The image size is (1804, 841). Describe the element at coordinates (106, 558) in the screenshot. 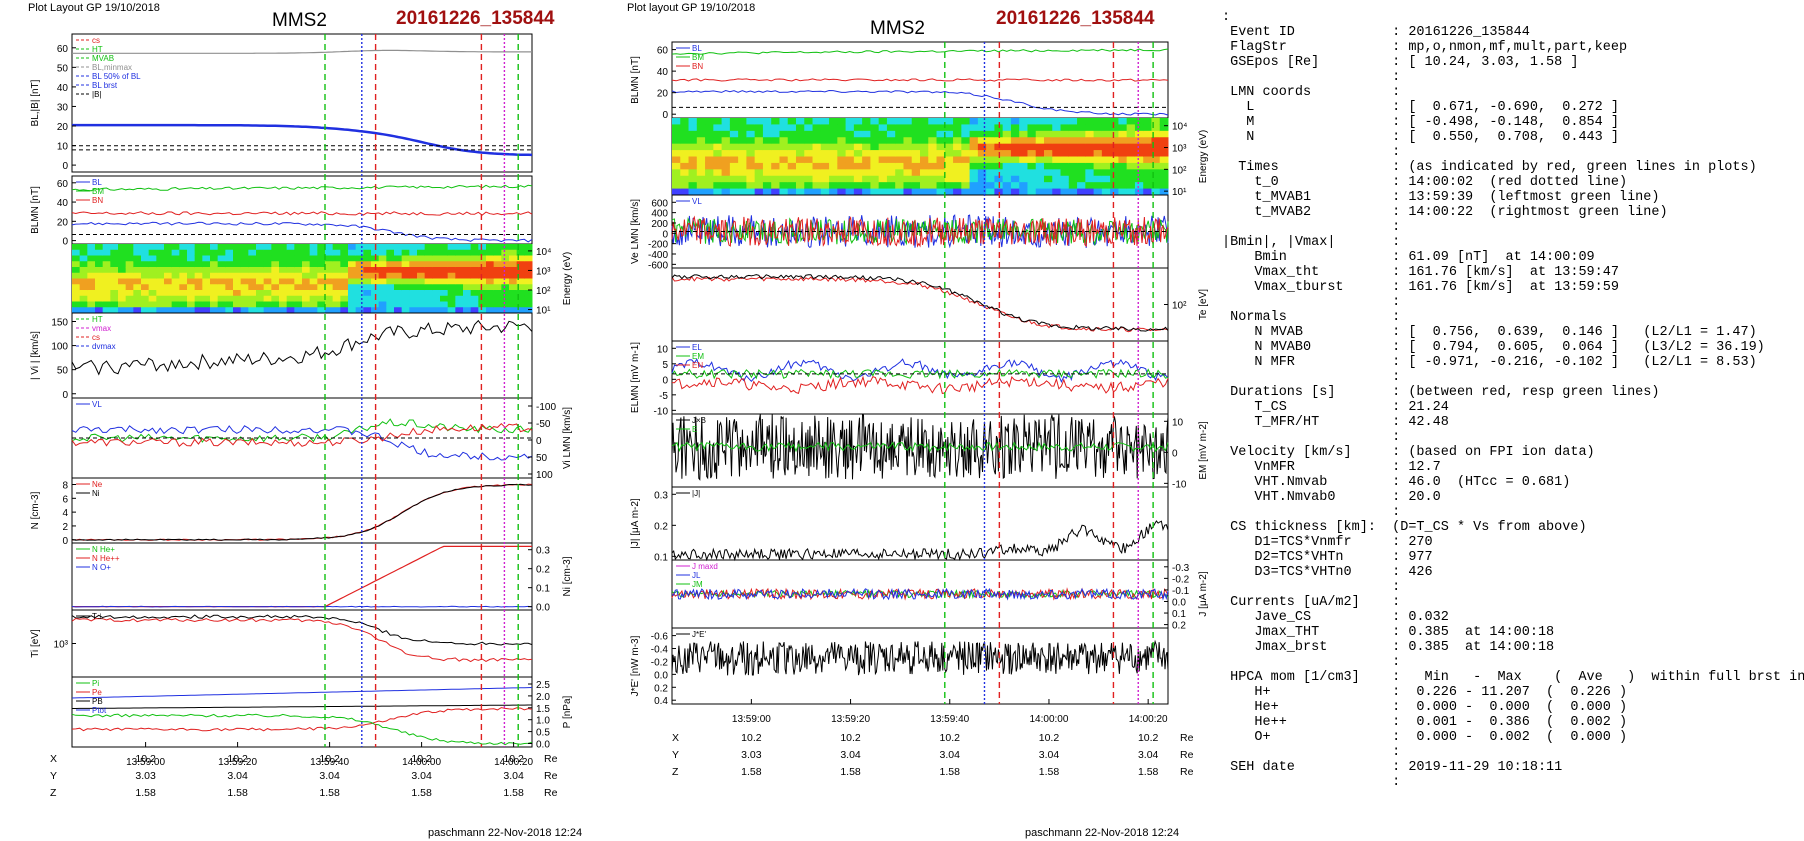

I see `legend-entry: N He++` at that location.